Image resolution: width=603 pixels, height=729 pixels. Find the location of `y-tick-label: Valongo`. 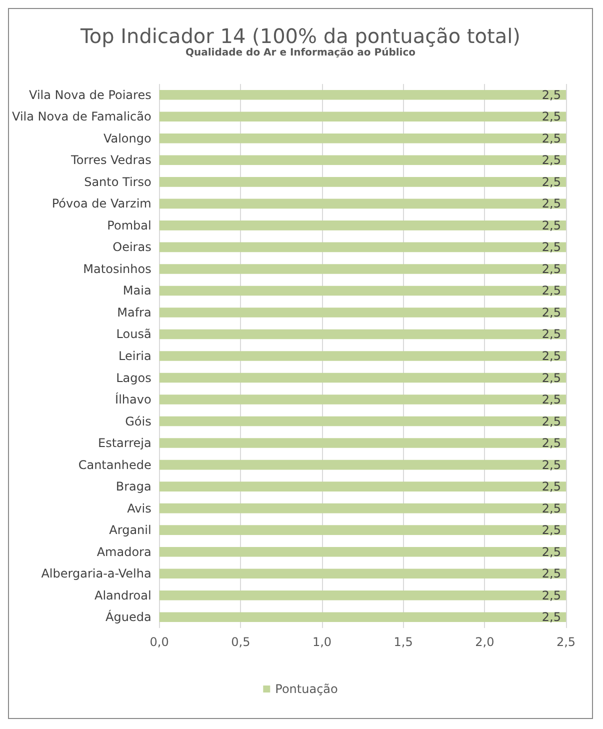

y-tick-label: Valongo is located at coordinates (127, 138).